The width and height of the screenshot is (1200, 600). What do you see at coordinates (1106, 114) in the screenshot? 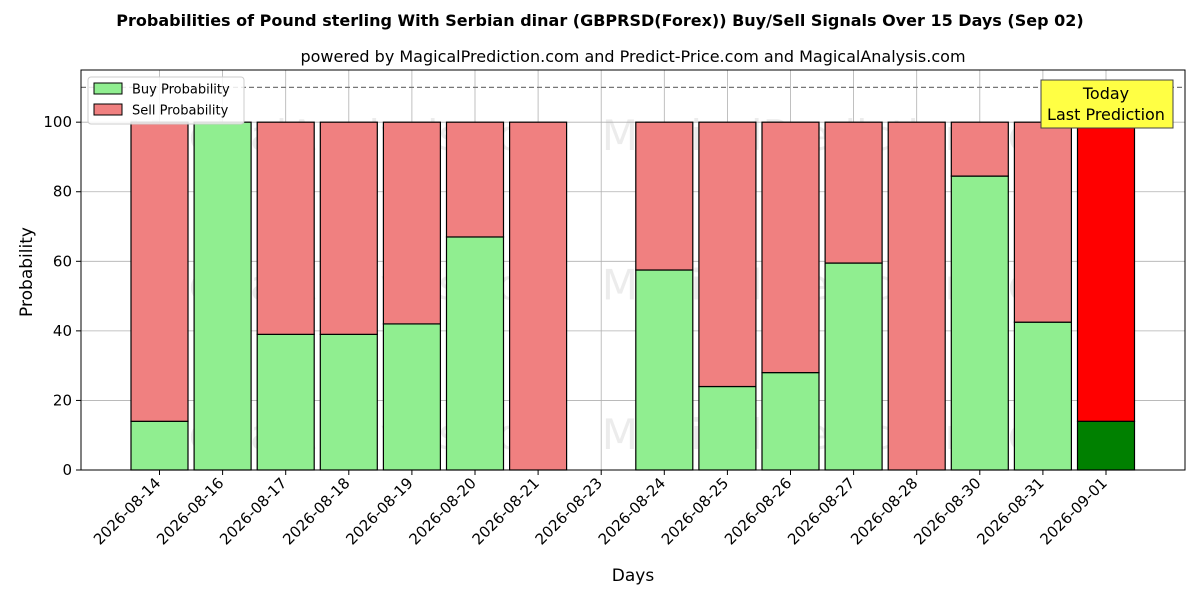
I see `annotation-line: Last Prediction` at bounding box center [1106, 114].